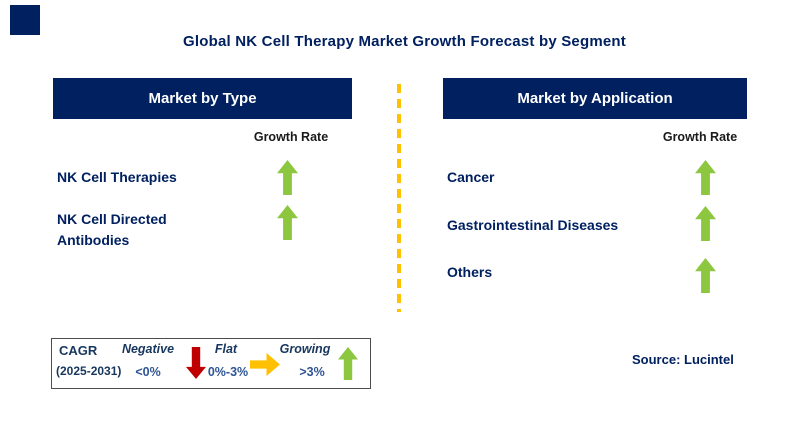 Image resolution: width=809 pixels, height=443 pixels. I want to click on source-attribution: Source: Lucintel, so click(683, 359).